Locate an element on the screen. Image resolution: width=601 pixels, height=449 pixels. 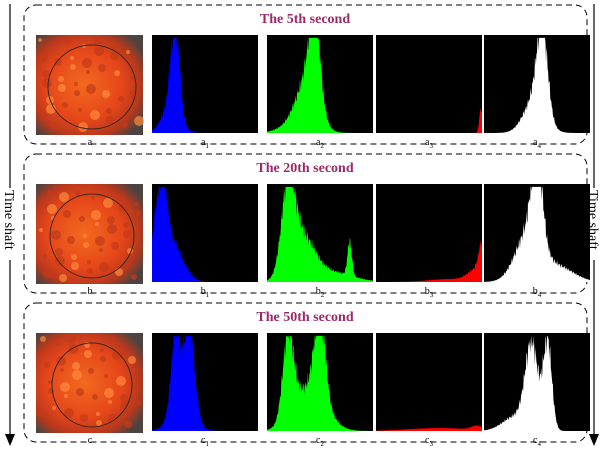
histogram-label: c2 is located at coordinates (320, 441).